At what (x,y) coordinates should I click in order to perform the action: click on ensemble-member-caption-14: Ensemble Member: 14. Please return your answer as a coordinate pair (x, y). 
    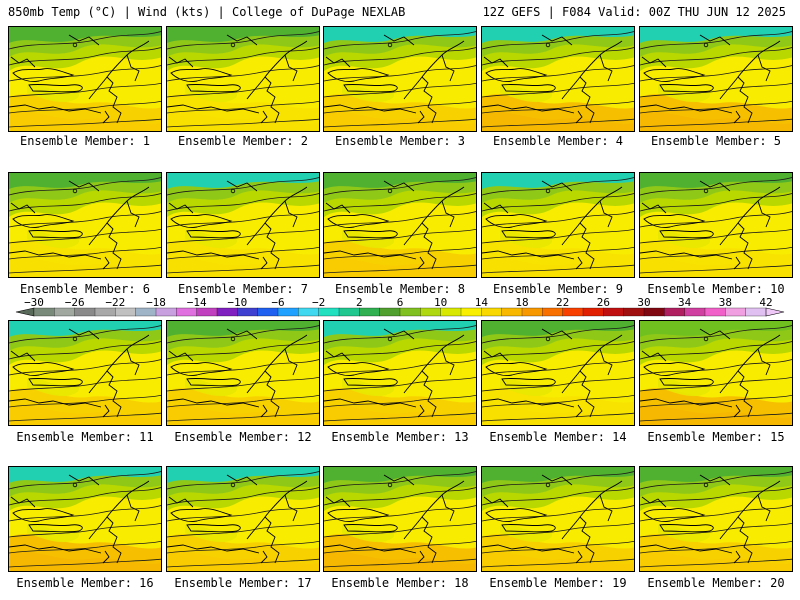
    Looking at the image, I should click on (558, 437).